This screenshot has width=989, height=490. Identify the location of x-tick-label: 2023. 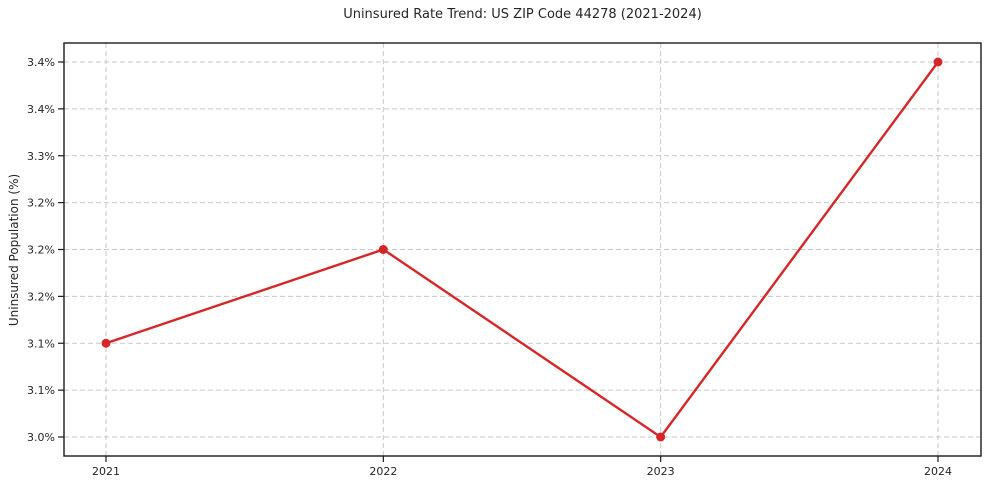
(661, 471).